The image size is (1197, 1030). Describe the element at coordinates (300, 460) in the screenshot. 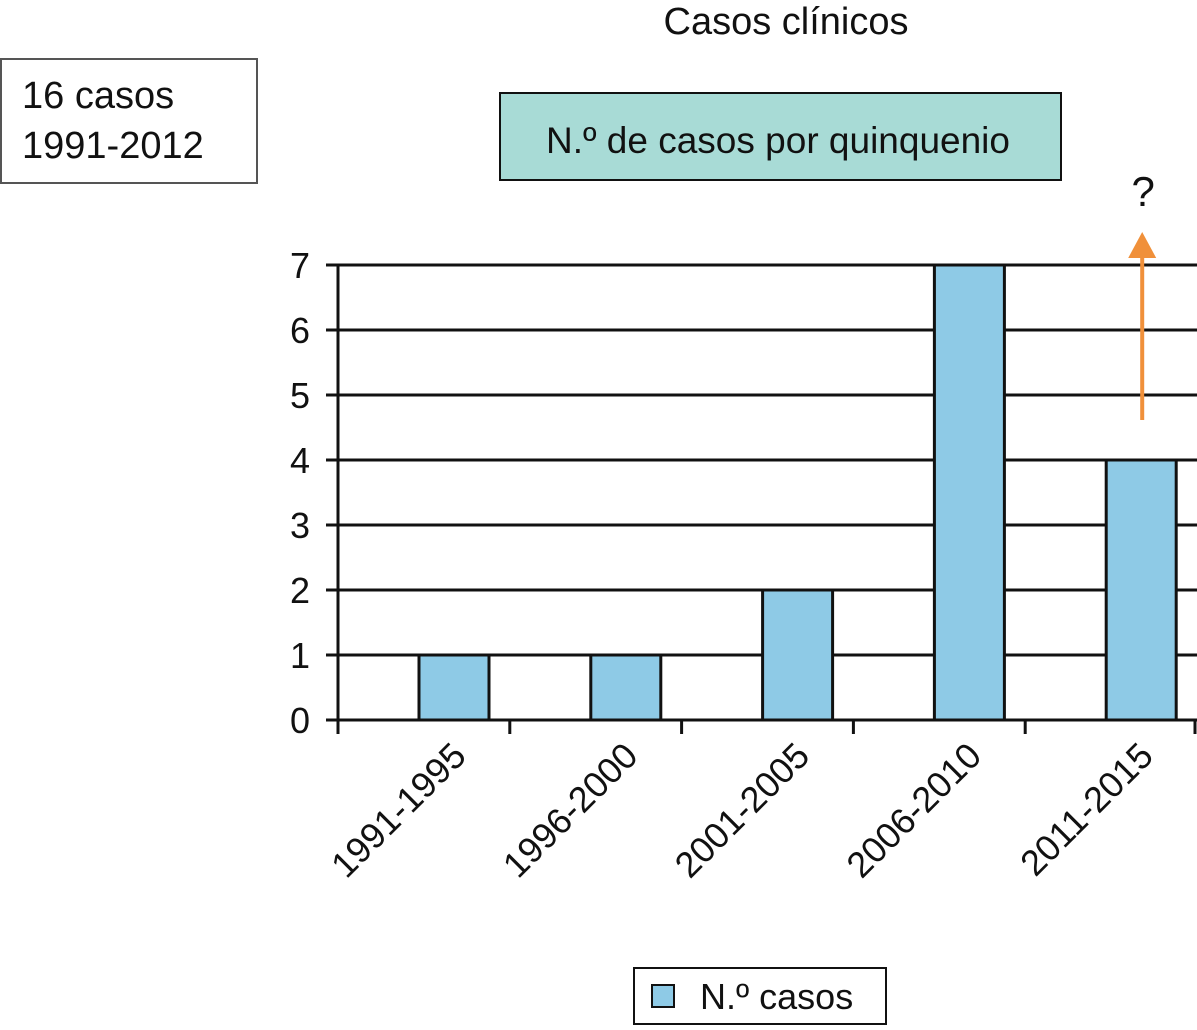

I see `y-tick-label: 4` at that location.